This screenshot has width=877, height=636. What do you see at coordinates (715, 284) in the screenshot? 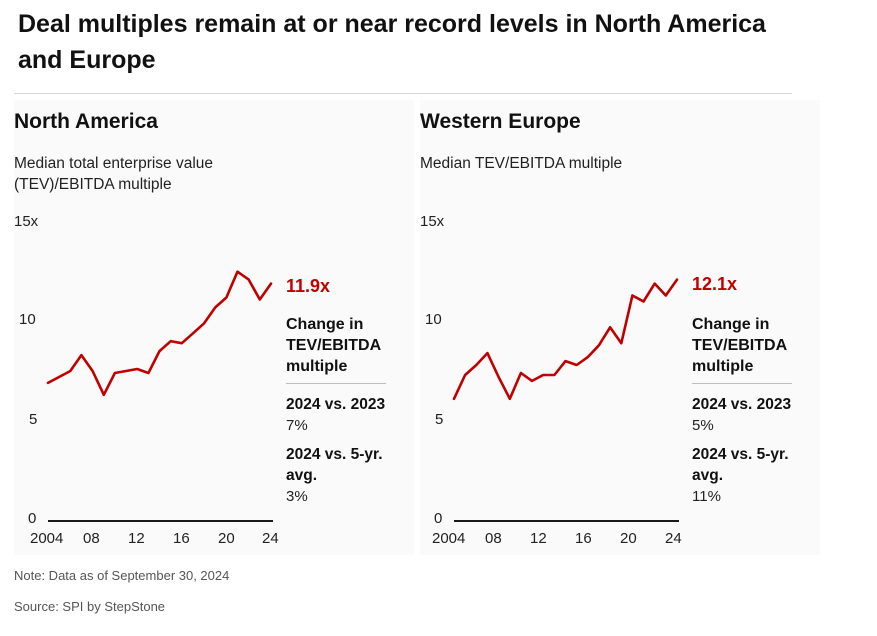
I see `latest-value-label: 12.1x` at bounding box center [715, 284].